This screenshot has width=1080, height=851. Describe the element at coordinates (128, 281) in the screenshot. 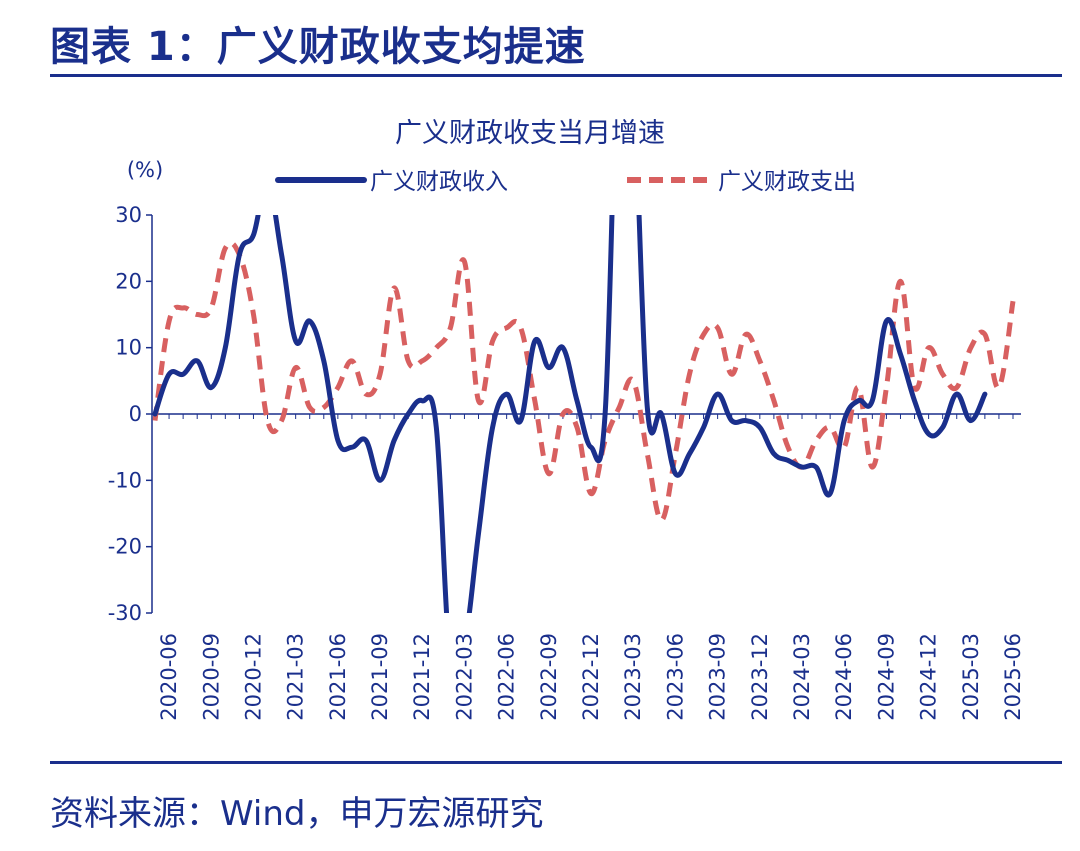

I see `y-tick-label: 20` at that location.